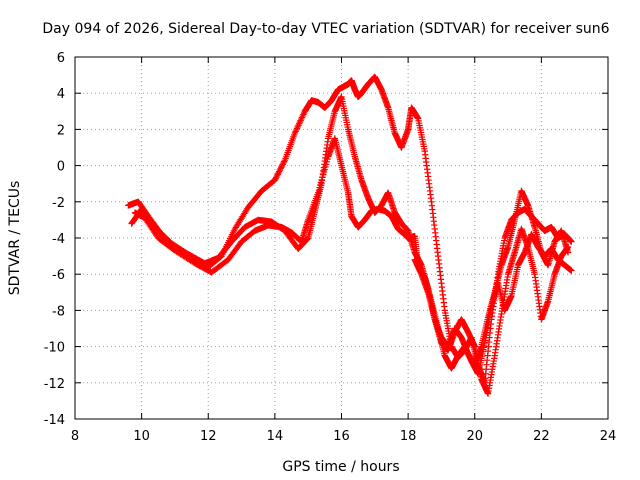 This screenshot has width=640, height=480. Describe the element at coordinates (75, 436) in the screenshot. I see `x-tick-label: 8` at that location.